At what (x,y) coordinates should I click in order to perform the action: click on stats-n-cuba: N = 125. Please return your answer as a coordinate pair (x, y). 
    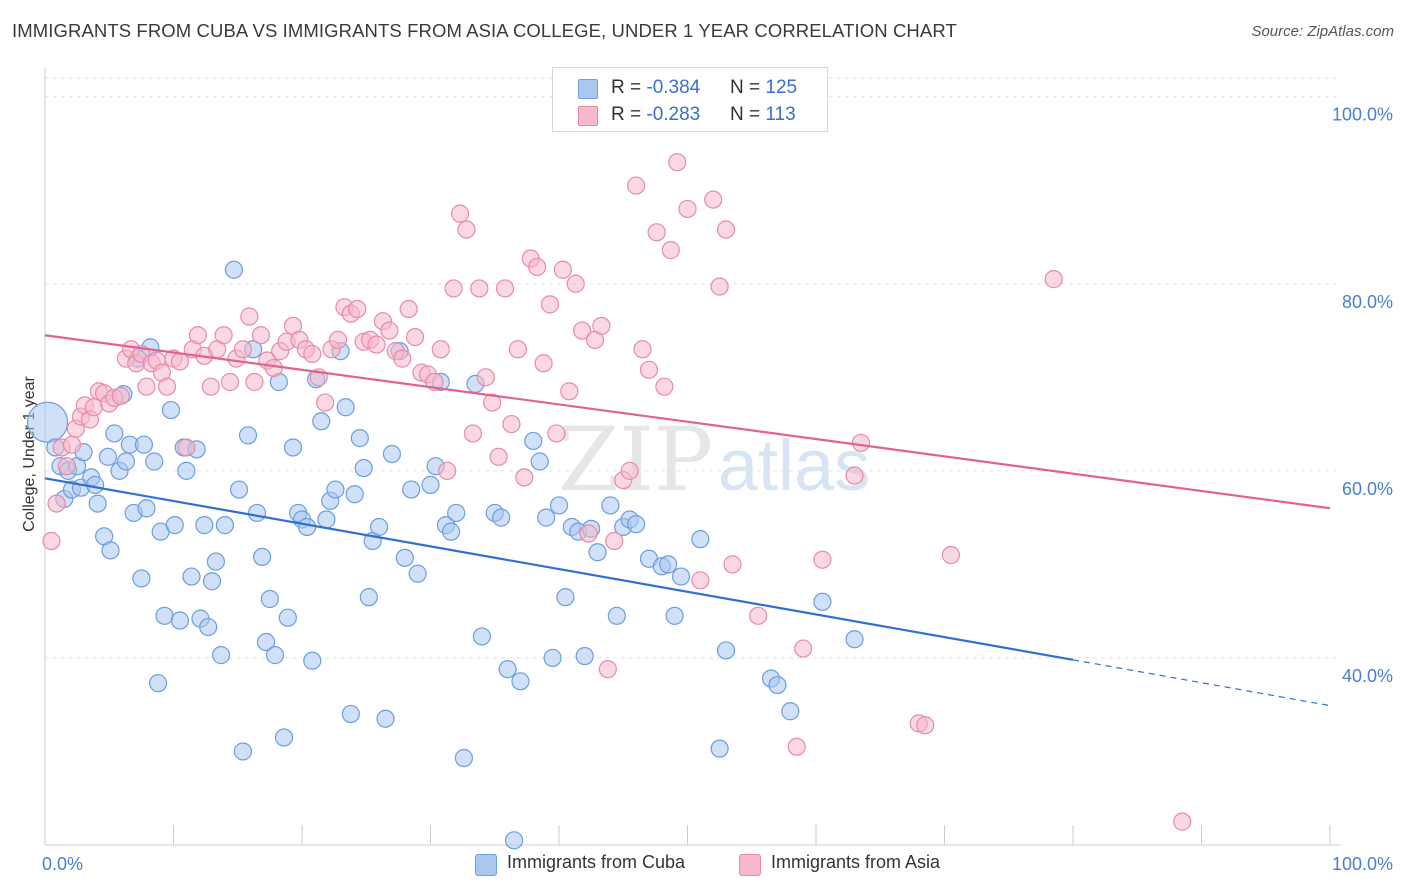
    Looking at the image, I should click on (764, 87).